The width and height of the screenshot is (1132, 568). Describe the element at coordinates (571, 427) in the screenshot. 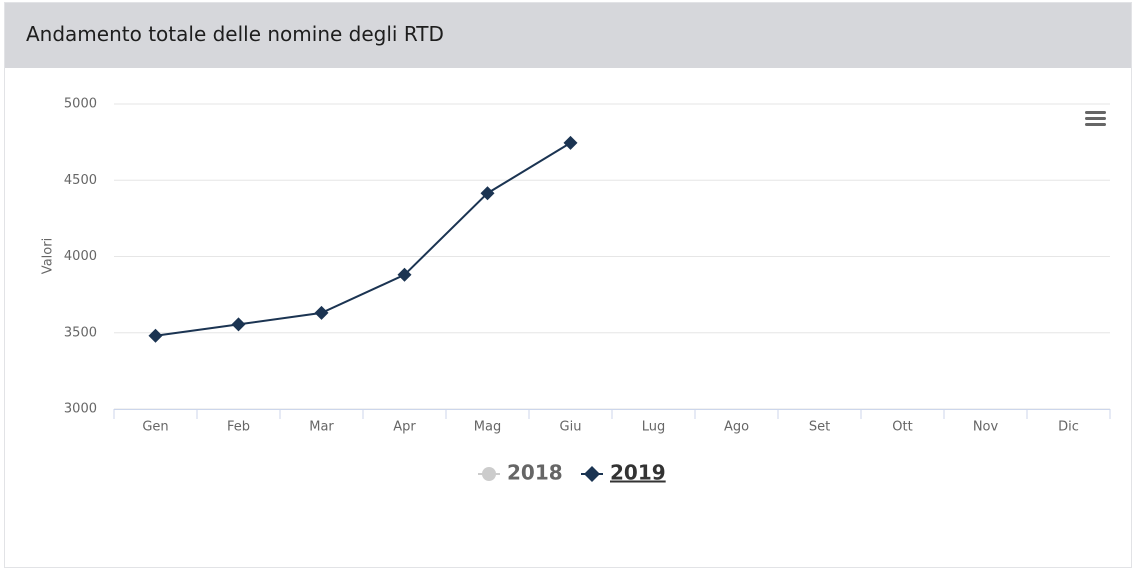

I see `x-tick-label: Giu` at that location.